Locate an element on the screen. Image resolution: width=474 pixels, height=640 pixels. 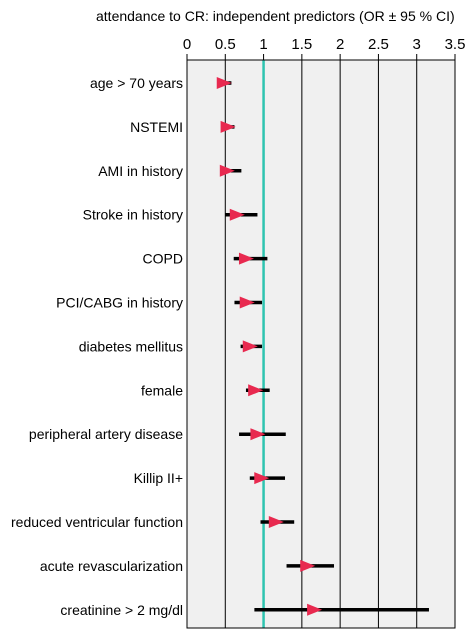
category-label-2: AMI in history is located at coordinates (140, 171).